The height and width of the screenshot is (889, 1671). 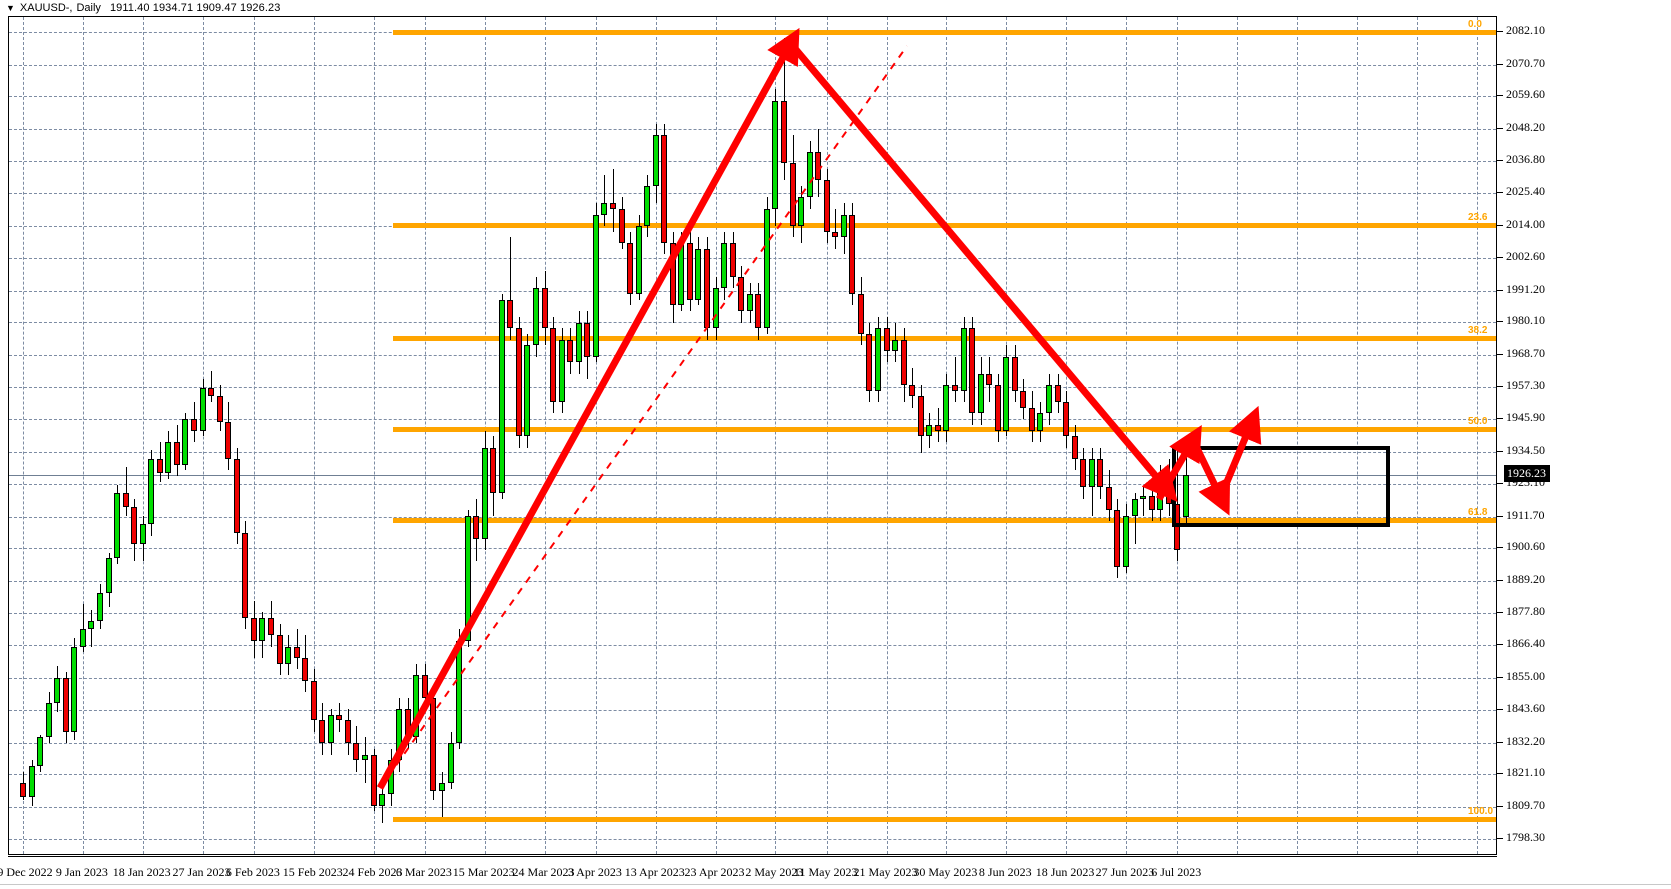 I want to click on price-axis-label: 2082.10, so click(x=1525, y=30).